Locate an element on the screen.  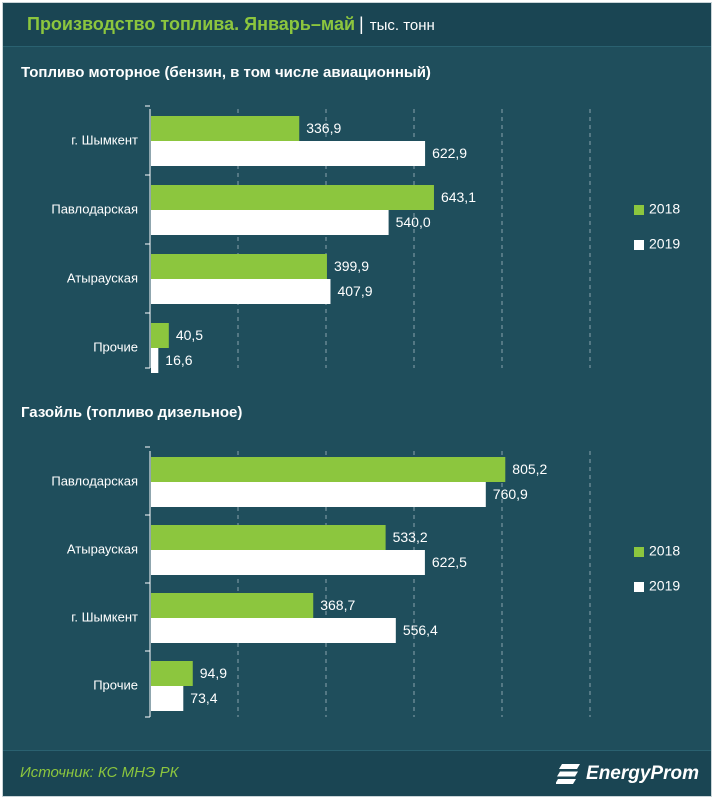
data-label: 540,0 is located at coordinates (413, 222).